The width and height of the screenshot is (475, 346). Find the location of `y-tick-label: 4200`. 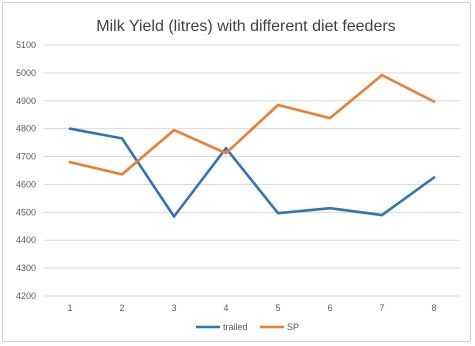

y-tick-label: 4200 is located at coordinates (26, 296).